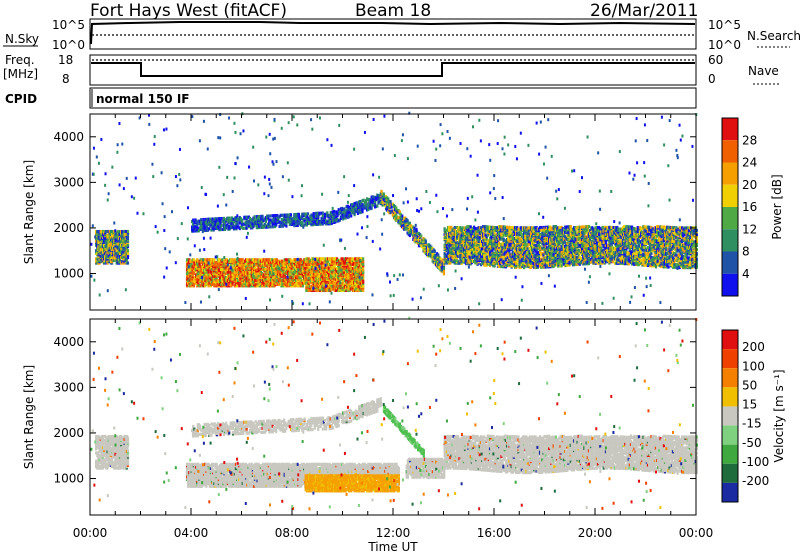 Image resolution: width=800 pixels, height=554 pixels. I want to click on date-title: 26/Mar/2011, so click(644, 11).